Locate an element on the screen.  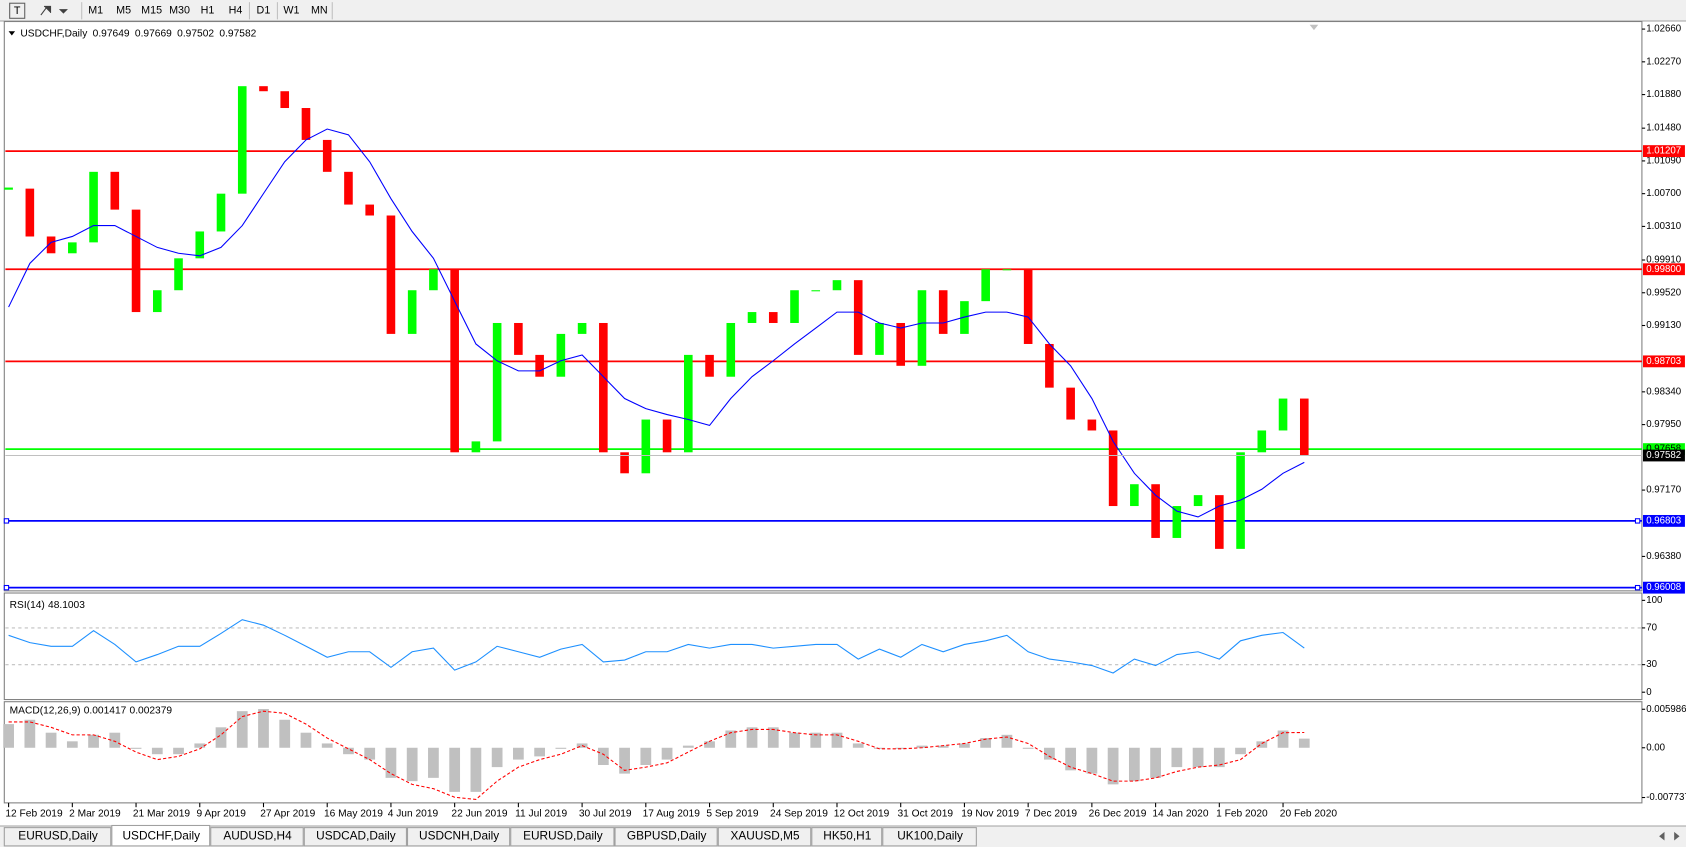
chart-tab-label: GBPUSD,Daily is located at coordinates (667, 835).